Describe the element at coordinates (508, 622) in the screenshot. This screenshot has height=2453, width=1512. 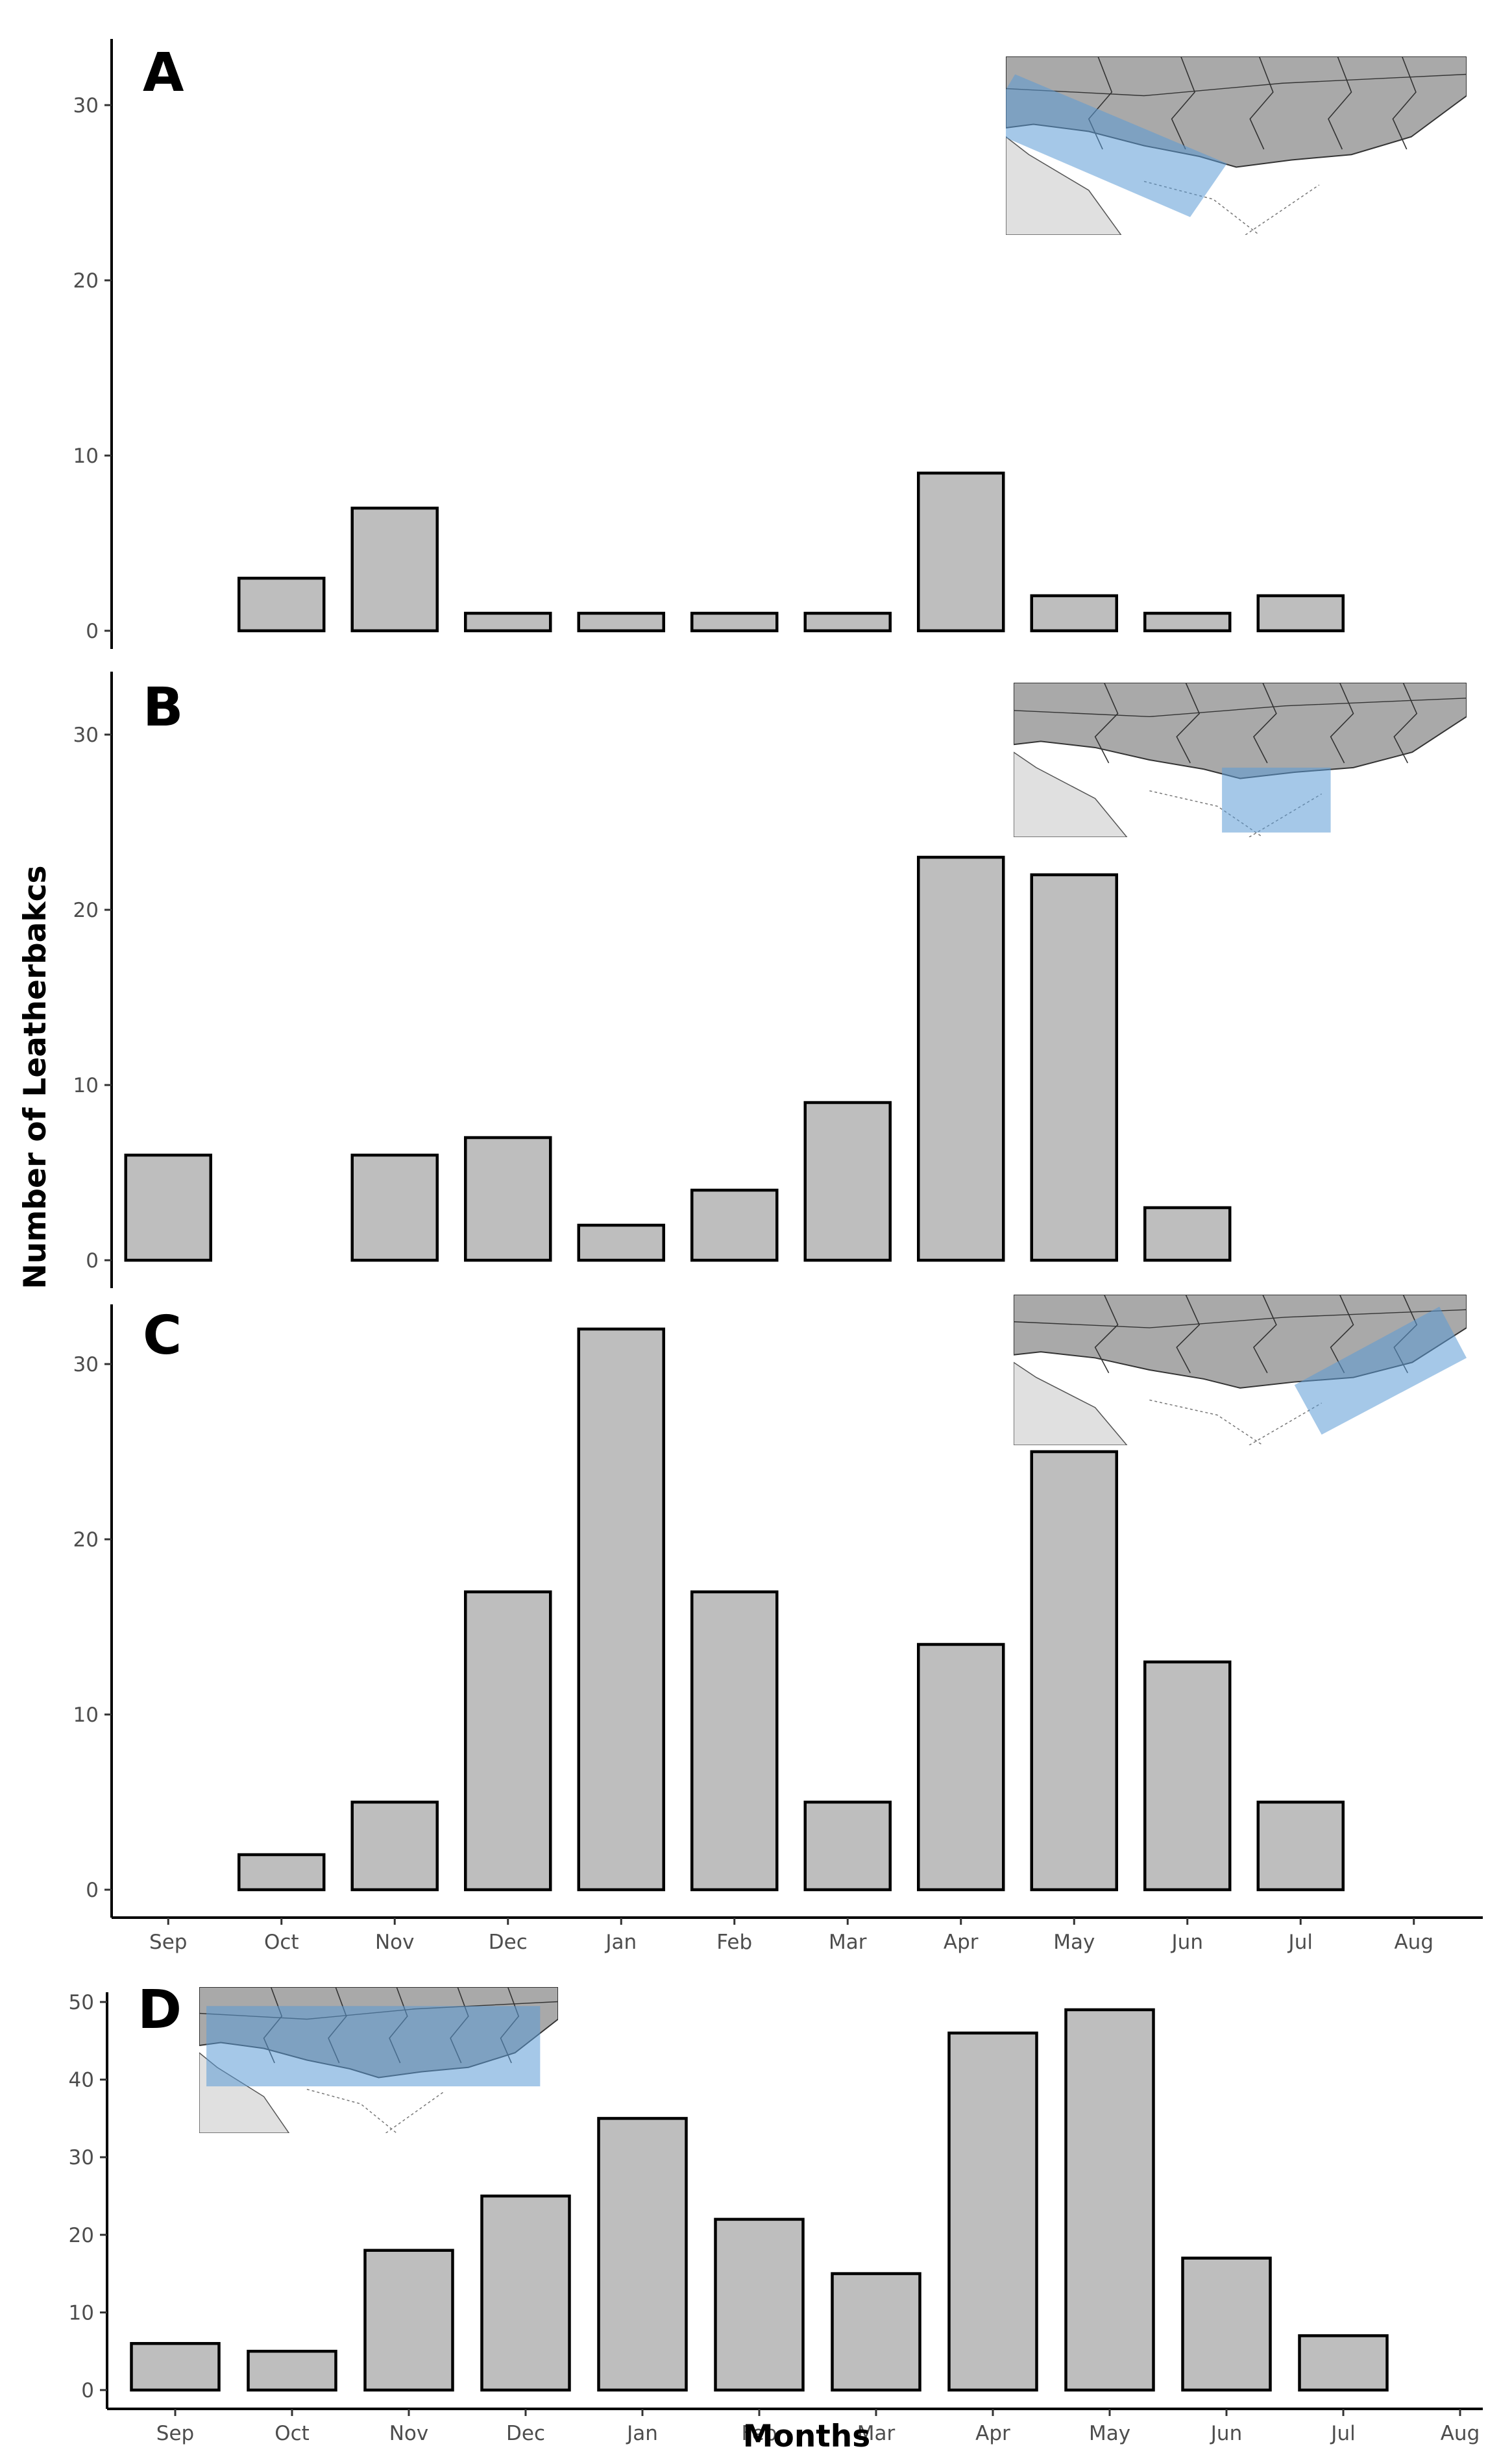
I see `bar-a-dec` at that location.